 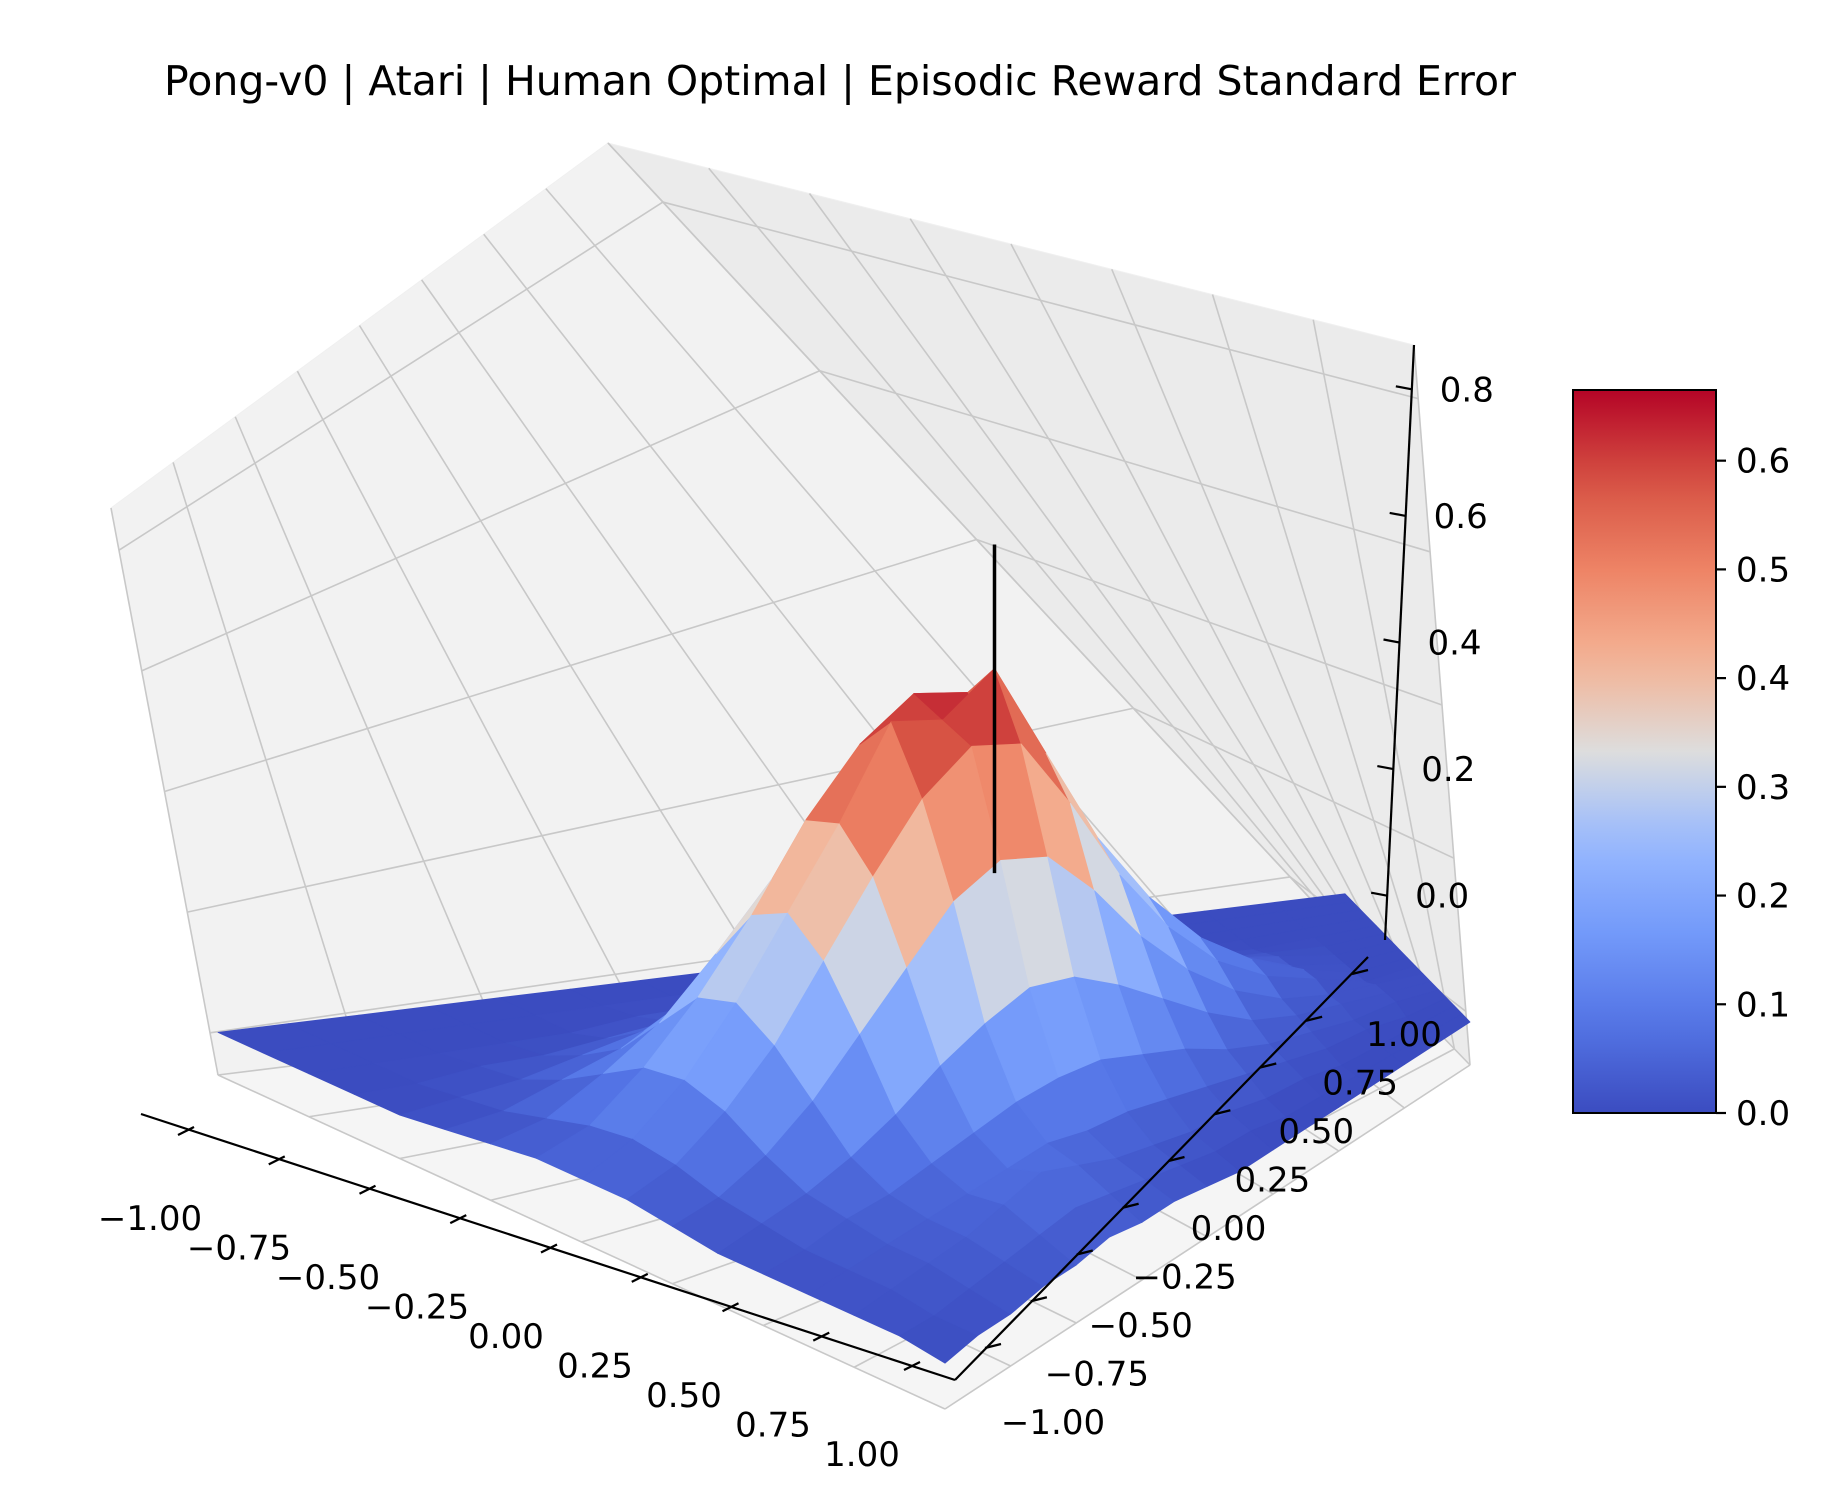 What do you see at coordinates (595, 1367) in the screenshot?
I see `x-tick-label: 0.25` at bounding box center [595, 1367].